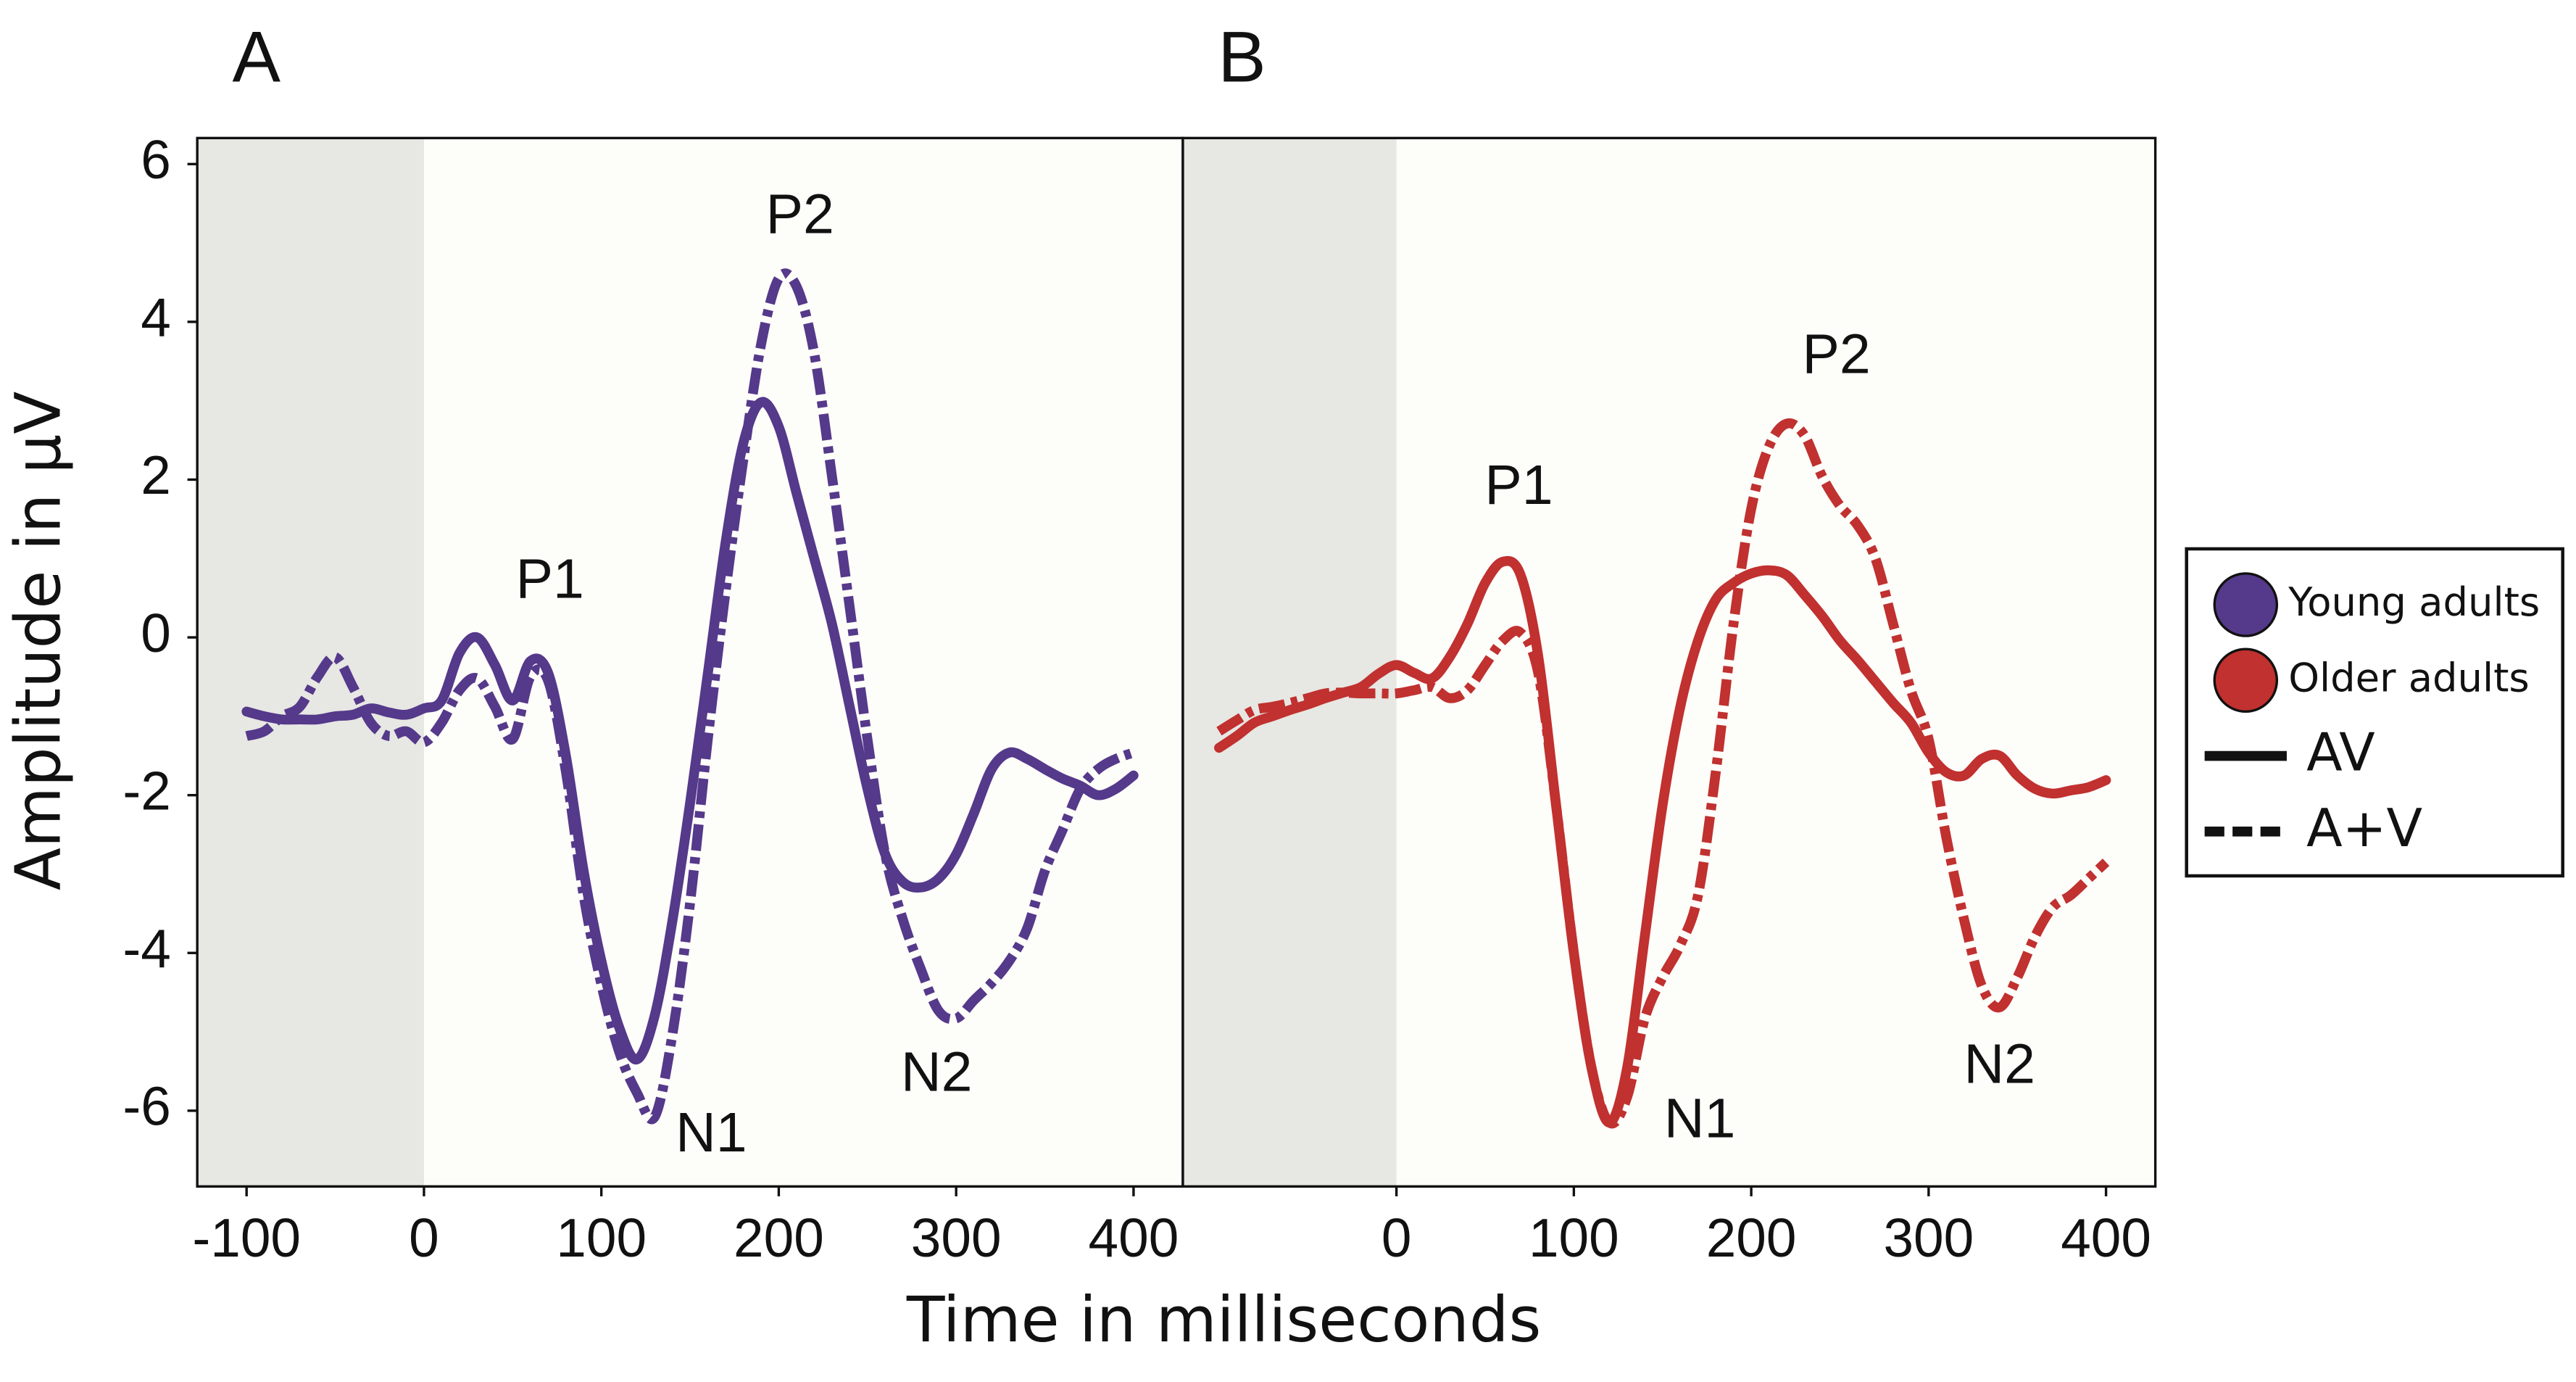  I want to click on panel-label: A, so click(256, 57).